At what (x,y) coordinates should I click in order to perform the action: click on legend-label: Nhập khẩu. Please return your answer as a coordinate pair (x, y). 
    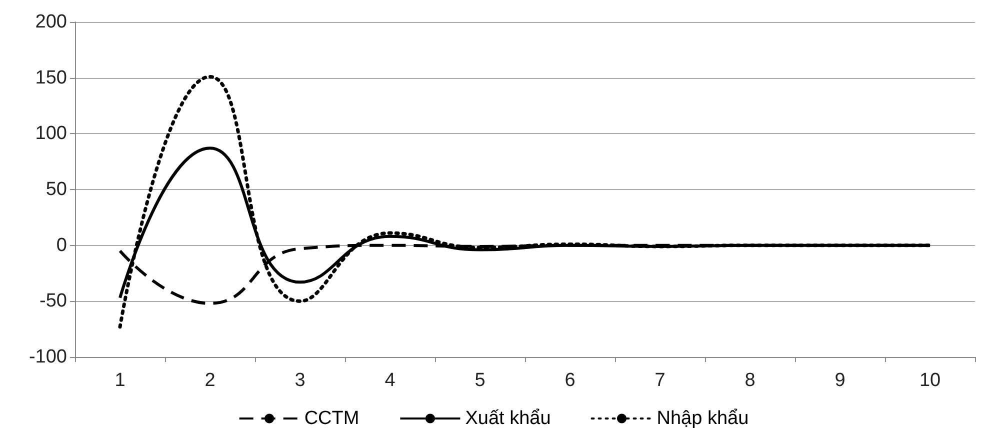
    Looking at the image, I should click on (702, 418).